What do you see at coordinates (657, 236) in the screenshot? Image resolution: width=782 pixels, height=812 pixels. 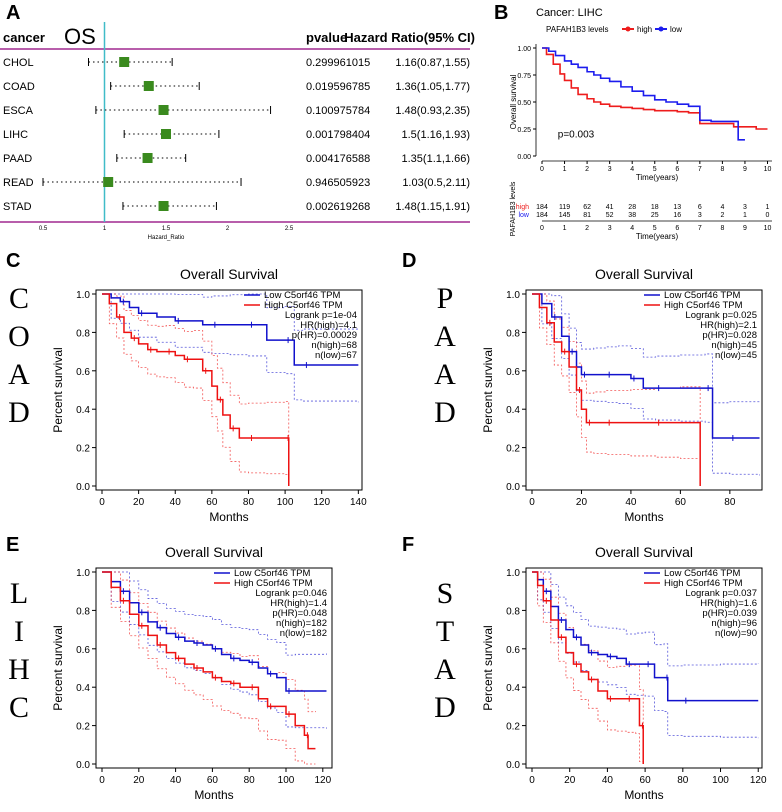 I see `risk-table-x-label: Time(years)` at bounding box center [657, 236].